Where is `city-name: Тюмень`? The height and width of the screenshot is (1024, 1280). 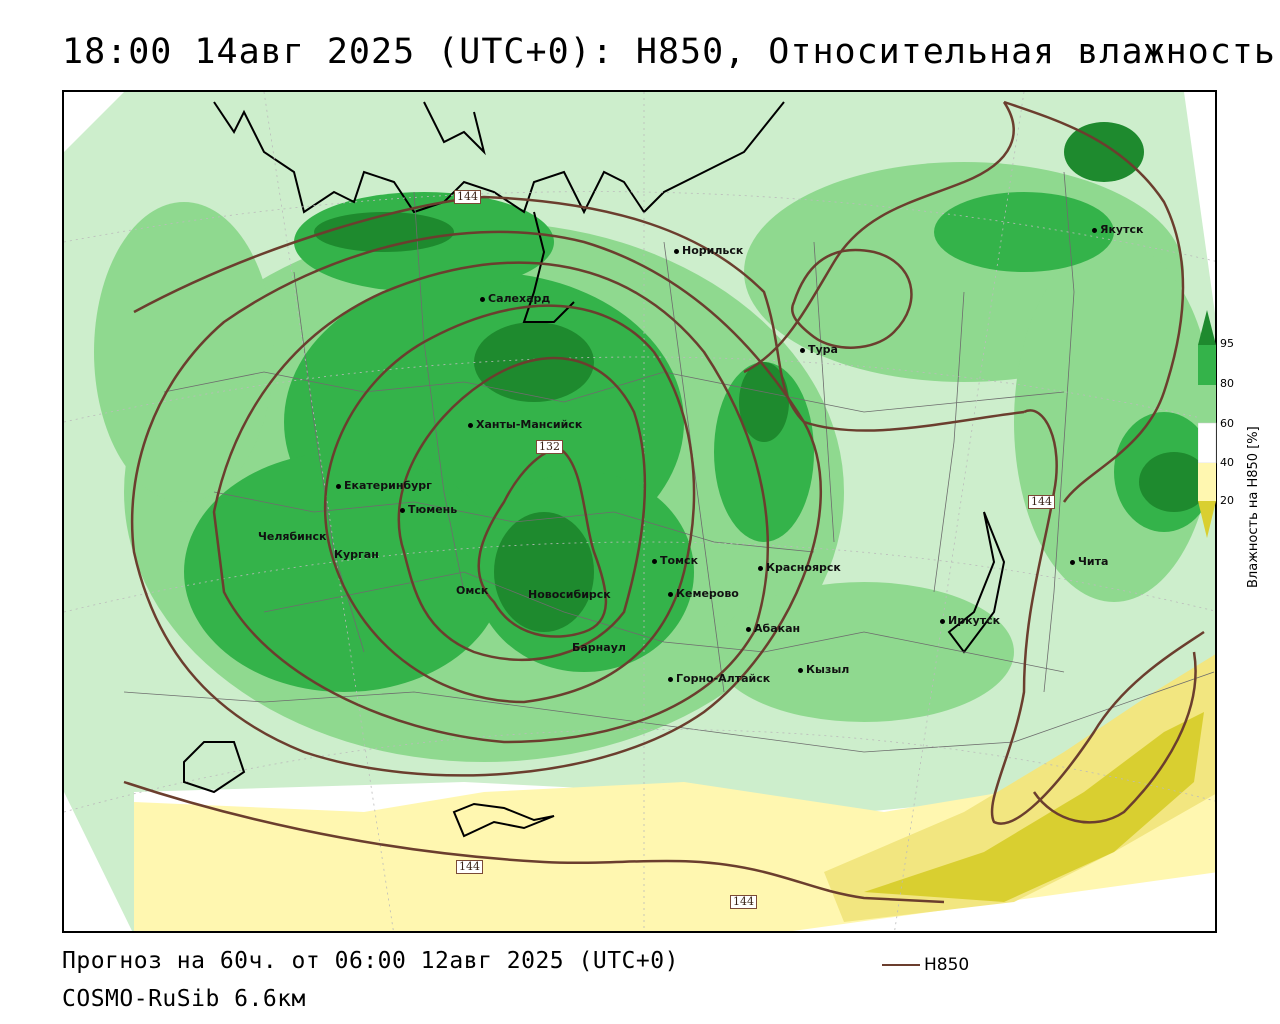 city-name: Тюмень is located at coordinates (433, 509).